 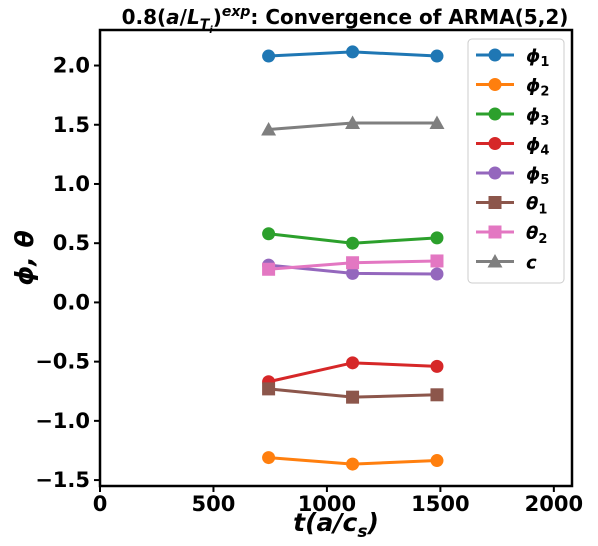 I want to click on legend-item: c, so click(x=506, y=263).